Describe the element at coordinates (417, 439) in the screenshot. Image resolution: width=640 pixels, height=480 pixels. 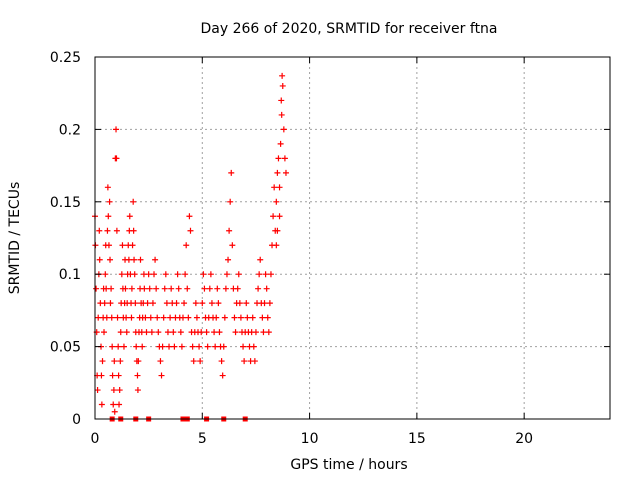
I see `x-tick-label: 15` at that location.